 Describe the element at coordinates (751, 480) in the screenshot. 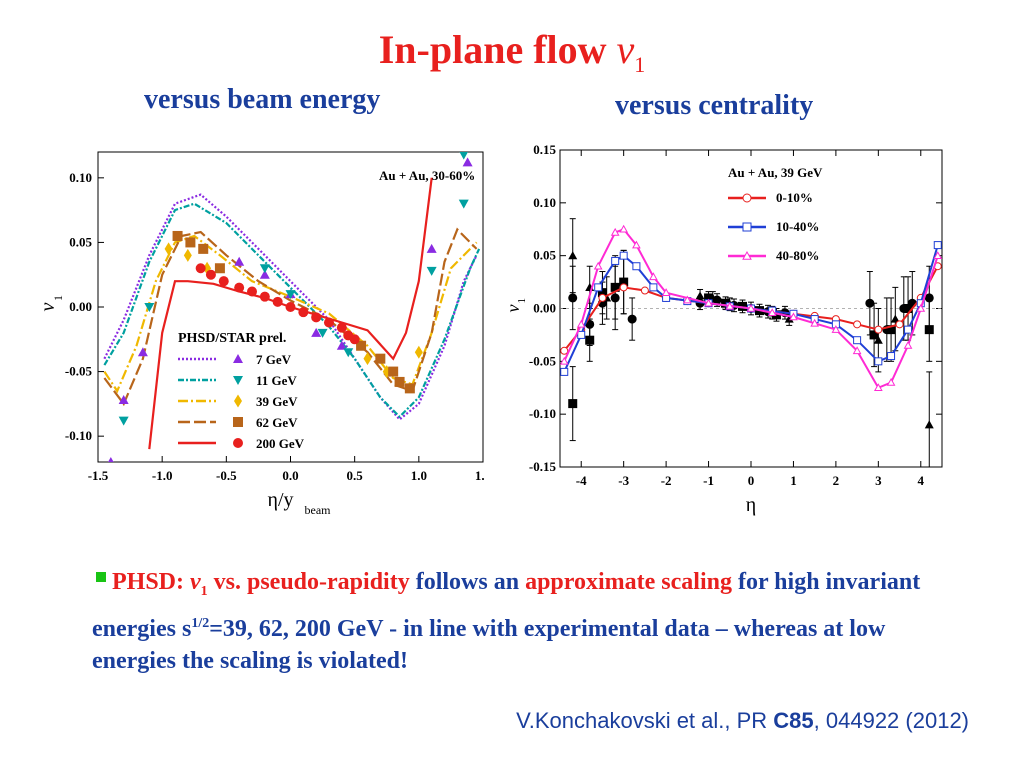

I see `x-tick-label: 0` at that location.